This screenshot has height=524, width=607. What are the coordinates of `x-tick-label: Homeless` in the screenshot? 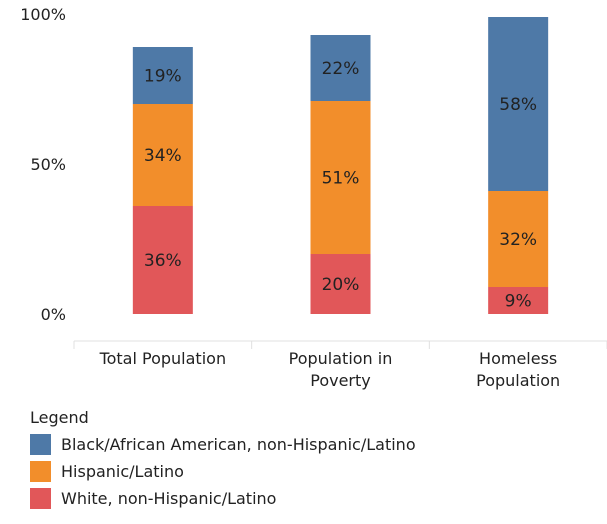 It's located at (518, 358).